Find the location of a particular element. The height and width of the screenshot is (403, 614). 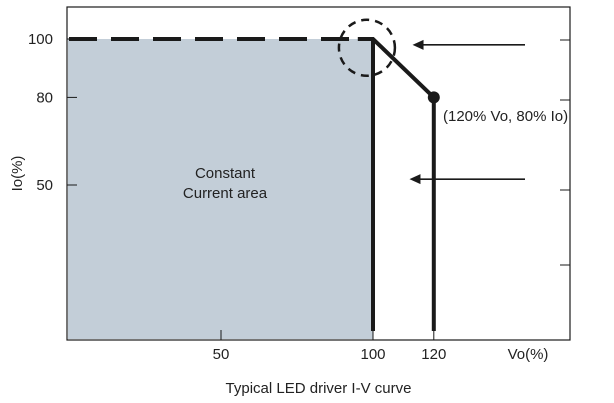

knee-marker-point is located at coordinates (433, 97).